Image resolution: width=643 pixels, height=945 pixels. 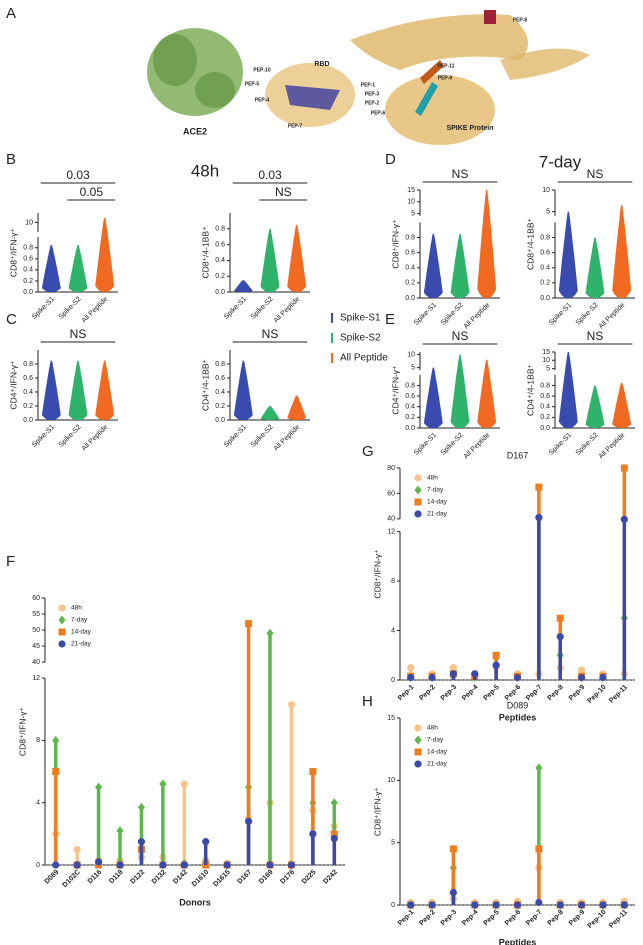 What do you see at coordinates (513, 918) in the screenshot?
I see `x-tick-label: Pep-6` at bounding box center [513, 918].